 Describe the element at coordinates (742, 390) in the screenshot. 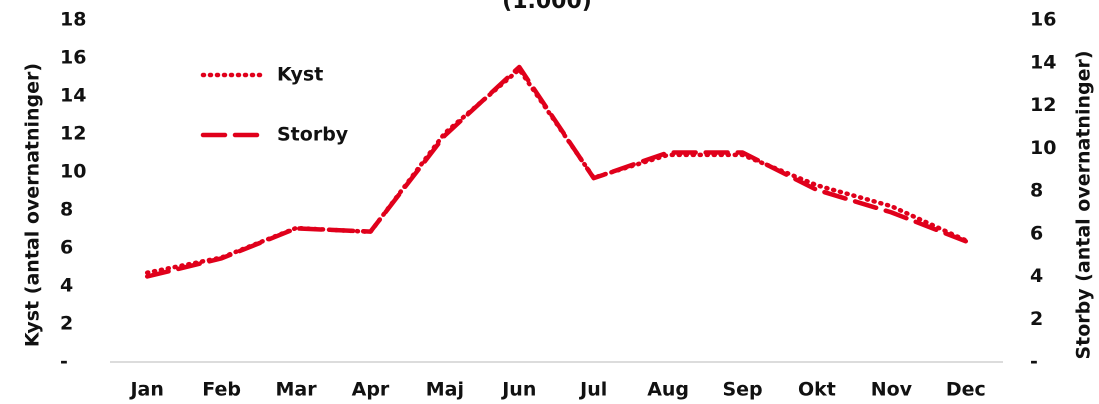

I see `x-tick-label: Sep` at that location.